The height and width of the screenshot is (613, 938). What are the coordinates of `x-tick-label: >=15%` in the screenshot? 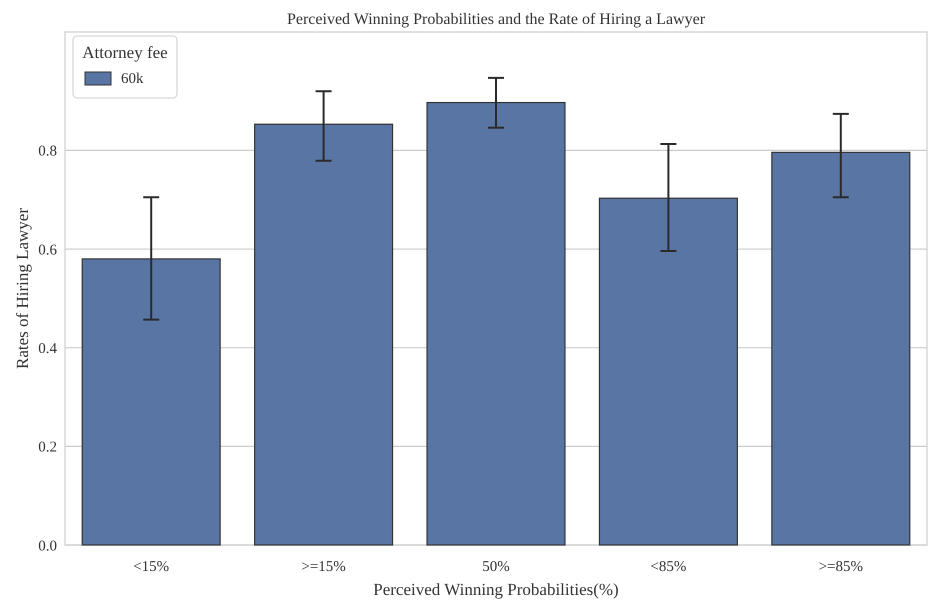 It's located at (323, 567).